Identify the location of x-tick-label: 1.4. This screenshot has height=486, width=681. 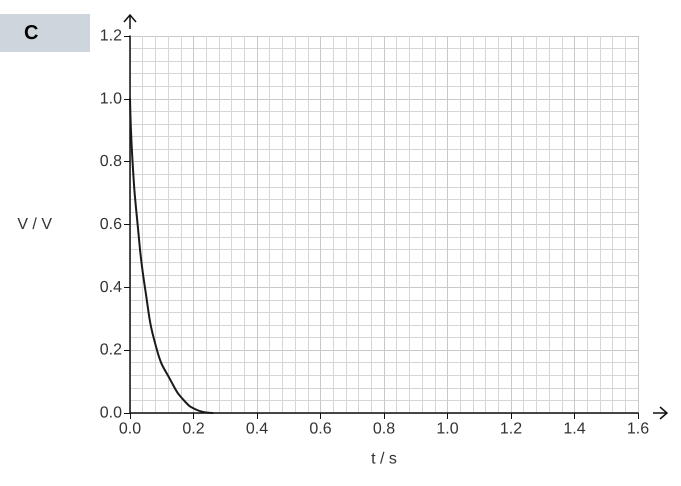
(574, 429).